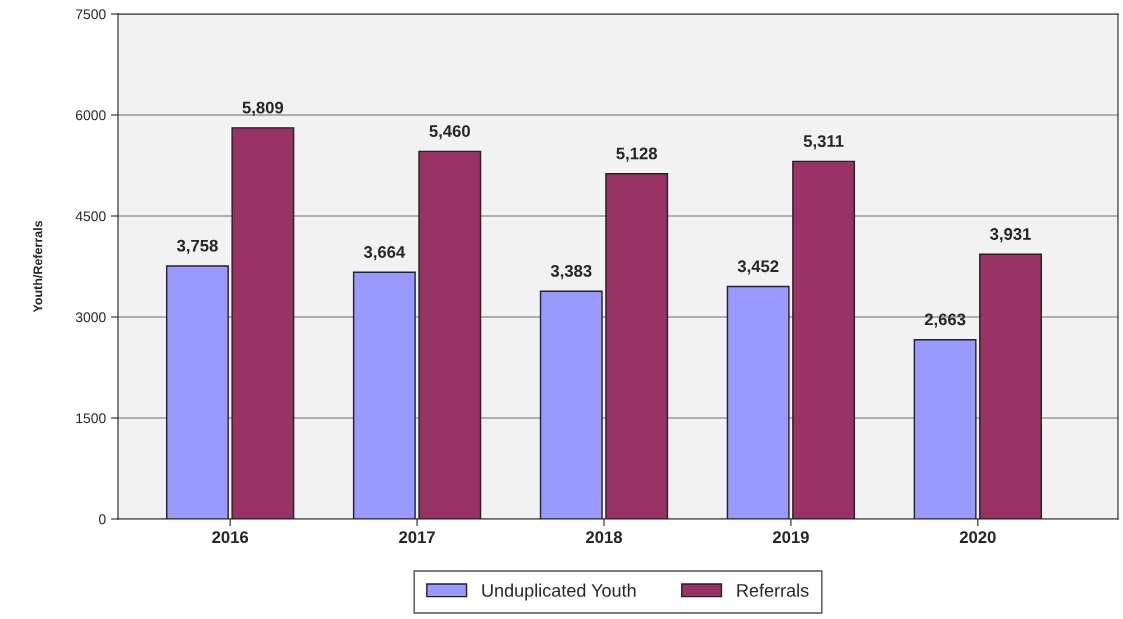 This screenshot has height=619, width=1123. What do you see at coordinates (91, 418) in the screenshot?
I see `y-tick-label: 1500` at bounding box center [91, 418].